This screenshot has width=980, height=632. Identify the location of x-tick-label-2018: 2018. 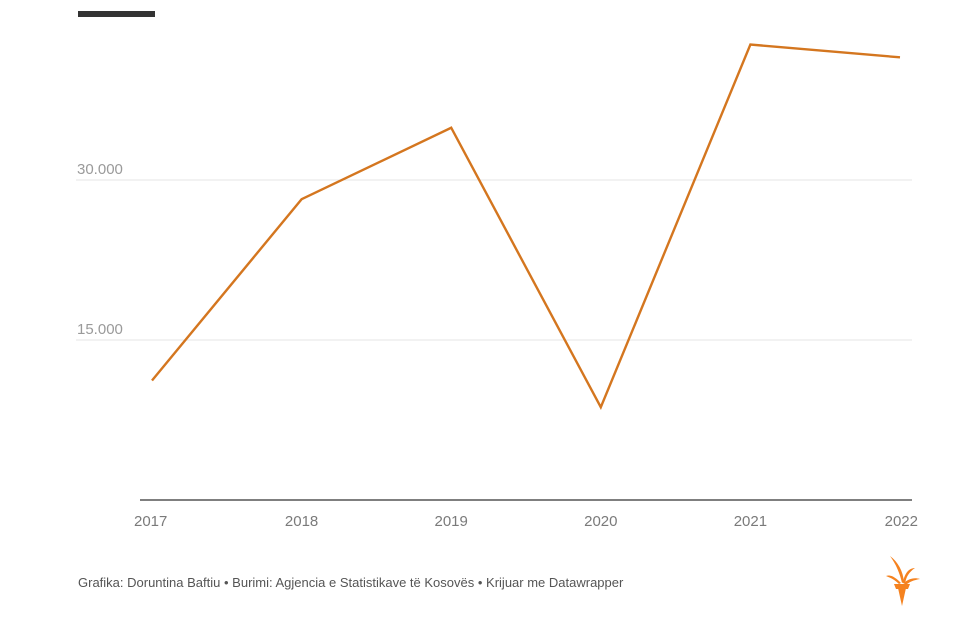
(301, 521).